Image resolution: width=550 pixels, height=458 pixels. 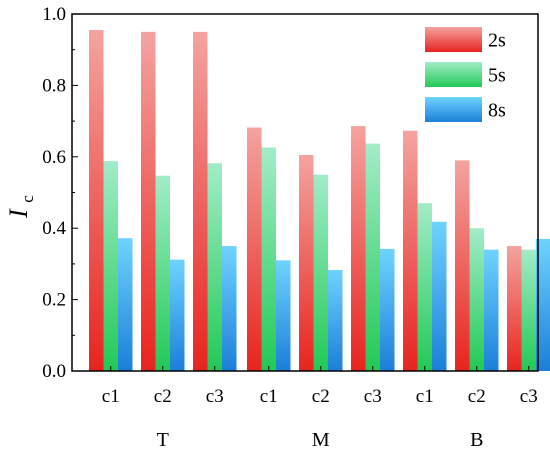 I want to click on bar-M-c3-5s, so click(x=372, y=257).